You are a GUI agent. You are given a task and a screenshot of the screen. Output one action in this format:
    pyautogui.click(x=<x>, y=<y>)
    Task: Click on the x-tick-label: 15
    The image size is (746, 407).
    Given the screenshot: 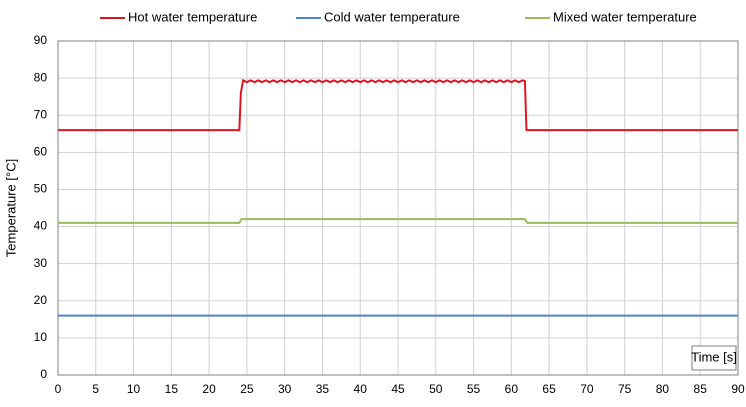 What is the action you would take?
    pyautogui.click(x=172, y=389)
    